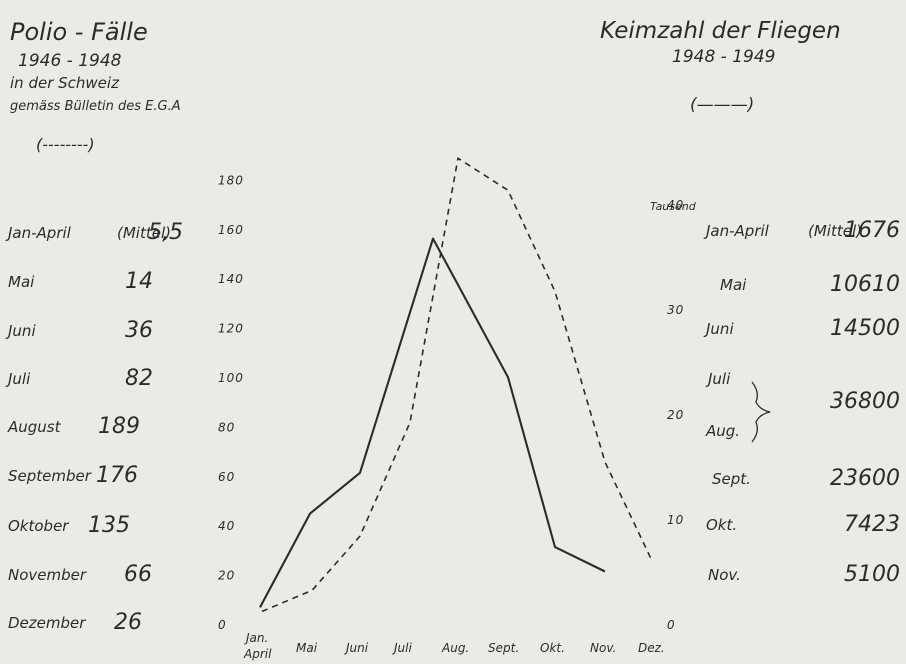 The height and width of the screenshot is (664, 906). Describe the element at coordinates (139, 330) in the screenshot. I see `left-table-value: 36` at that location.